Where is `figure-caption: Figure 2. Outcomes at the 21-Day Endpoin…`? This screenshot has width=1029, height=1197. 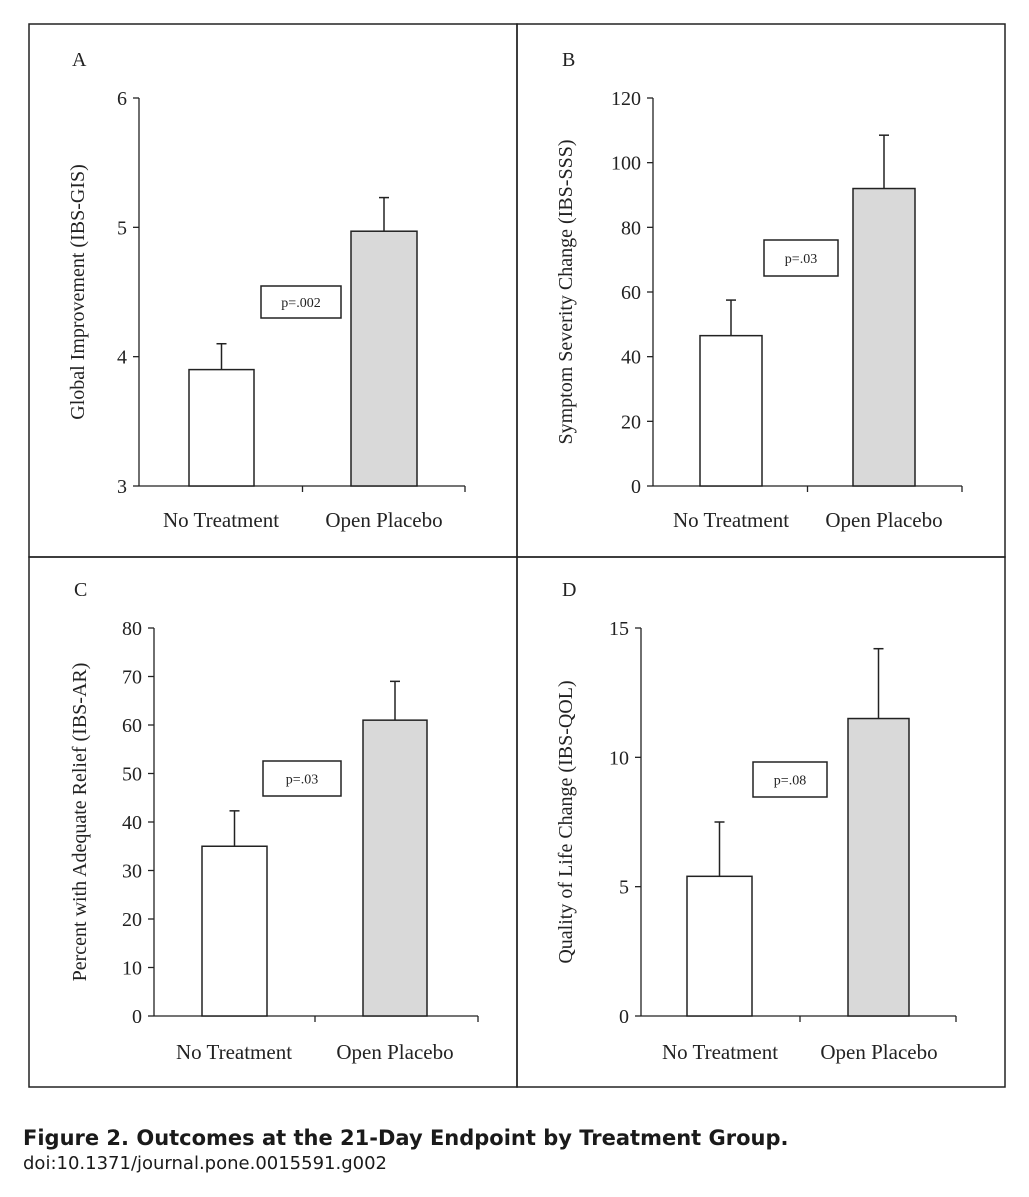
figure-caption: Figure 2. Outcomes at the 21-Day Endpoin… is located at coordinates (513, 1150).